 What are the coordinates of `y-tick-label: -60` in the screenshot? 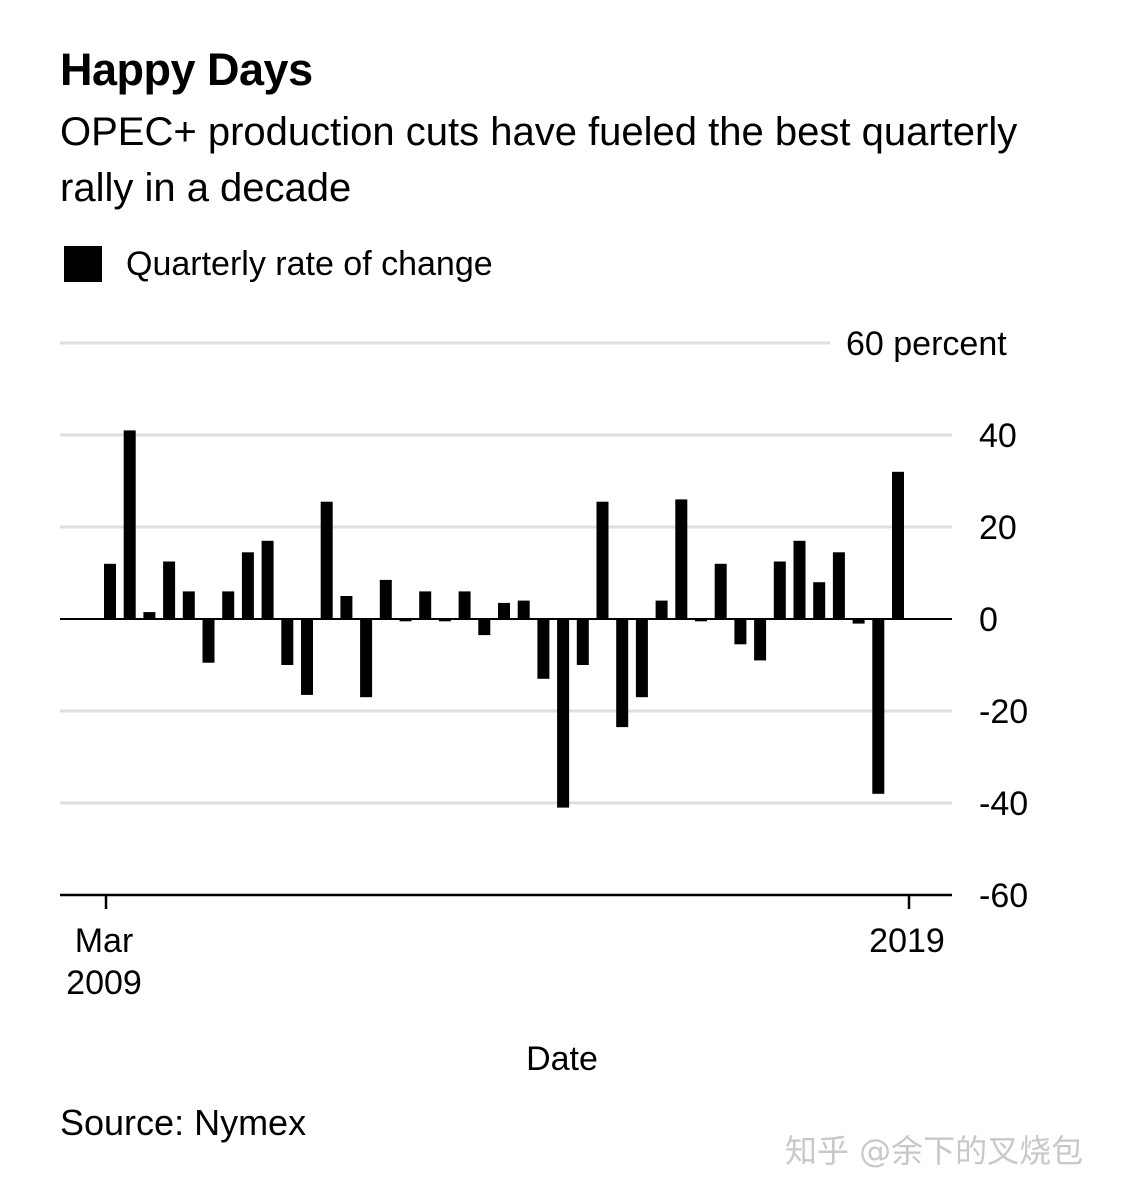 It's located at (1003, 896).